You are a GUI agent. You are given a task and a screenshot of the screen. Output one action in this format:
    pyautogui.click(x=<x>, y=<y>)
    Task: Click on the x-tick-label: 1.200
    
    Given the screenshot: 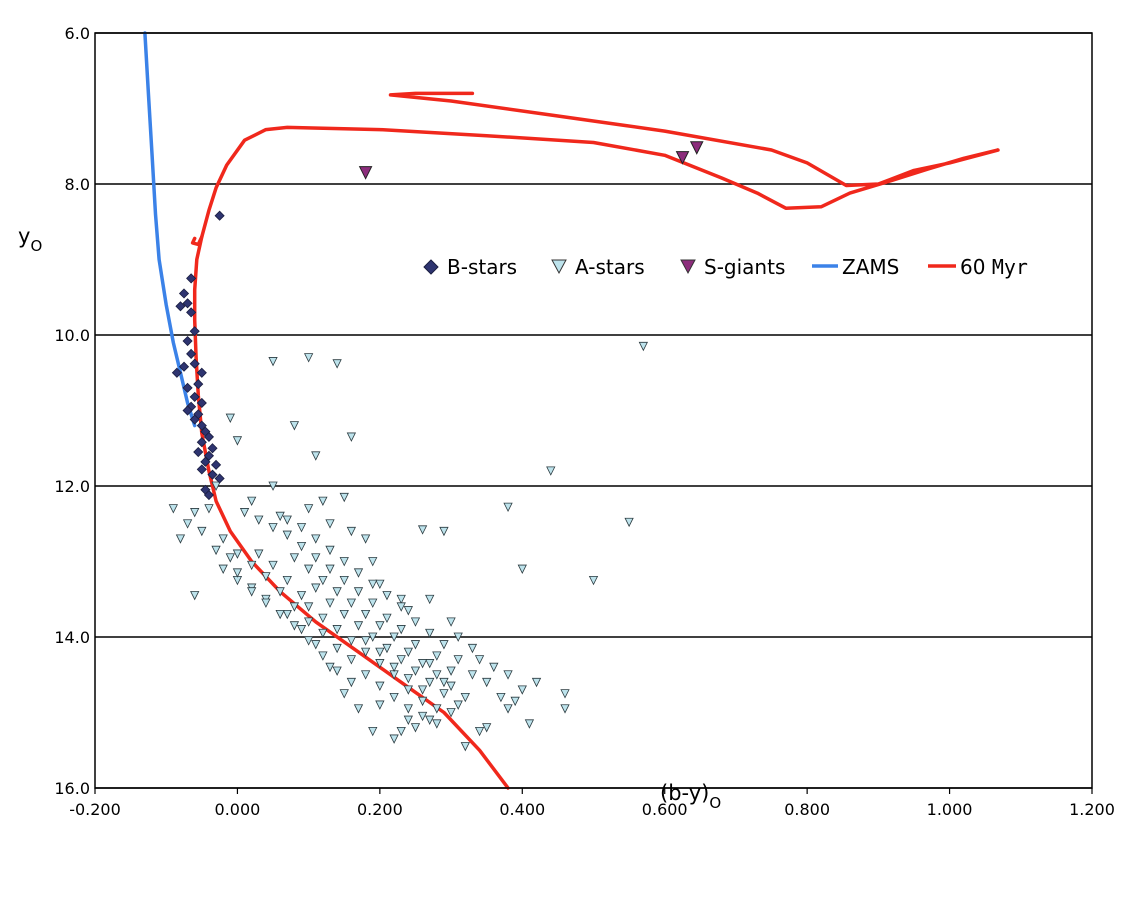 What is the action you would take?
    pyautogui.click(x=1092, y=809)
    